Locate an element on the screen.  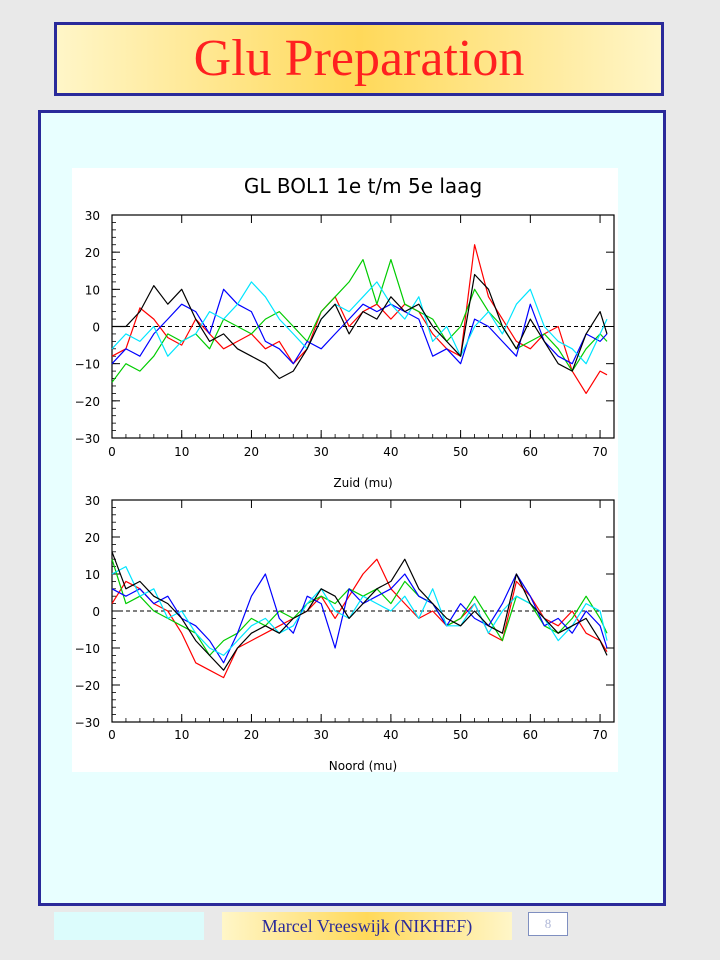
footer-left-box is located at coordinates (129, 926).